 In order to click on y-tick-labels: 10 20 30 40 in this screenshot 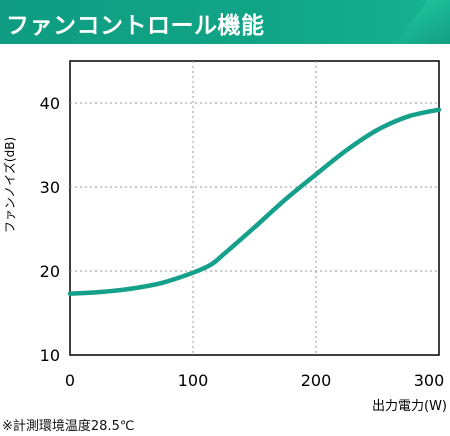, I will do `click(50, 229)`.